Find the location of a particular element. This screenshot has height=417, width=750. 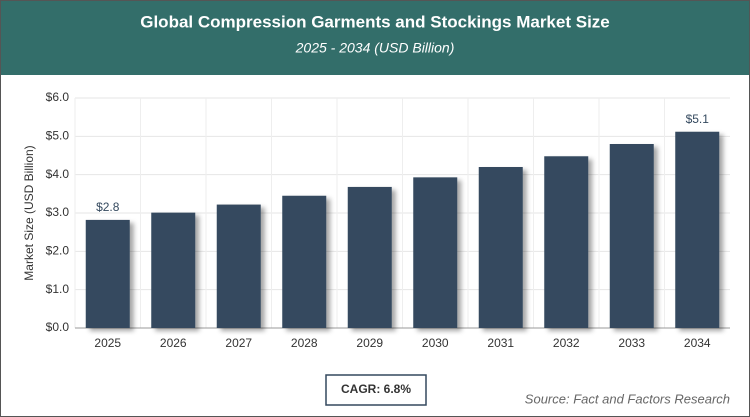

cagr-box is located at coordinates (376, 390).